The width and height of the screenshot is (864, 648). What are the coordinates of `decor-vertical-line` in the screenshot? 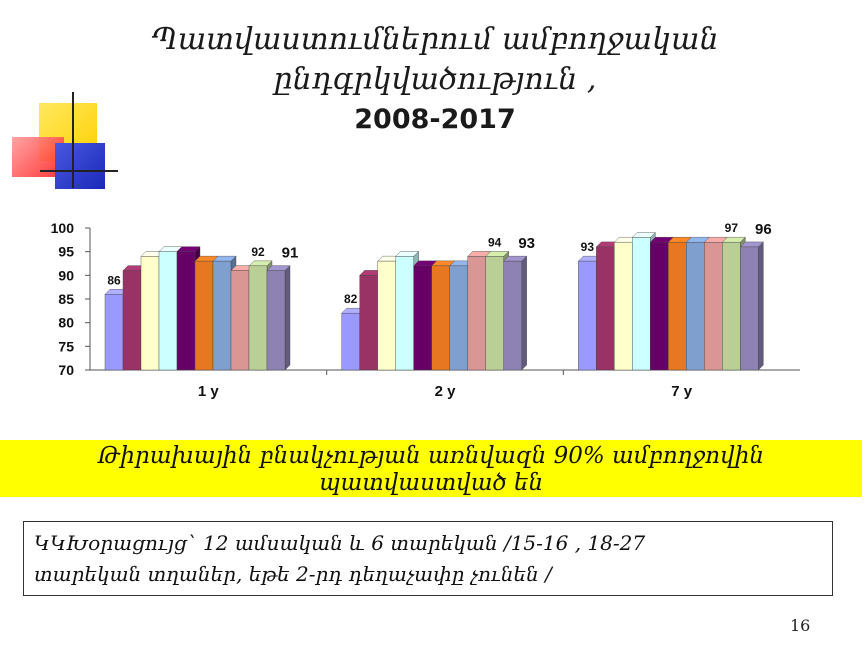 It's located at (73, 140).